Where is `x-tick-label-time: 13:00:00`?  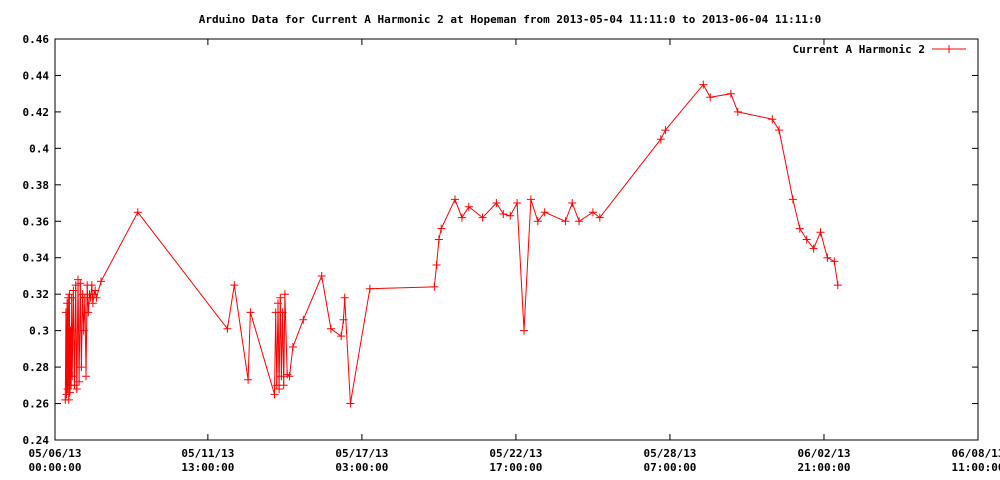
x-tick-label-time: 13:00:00 is located at coordinates (207, 467).